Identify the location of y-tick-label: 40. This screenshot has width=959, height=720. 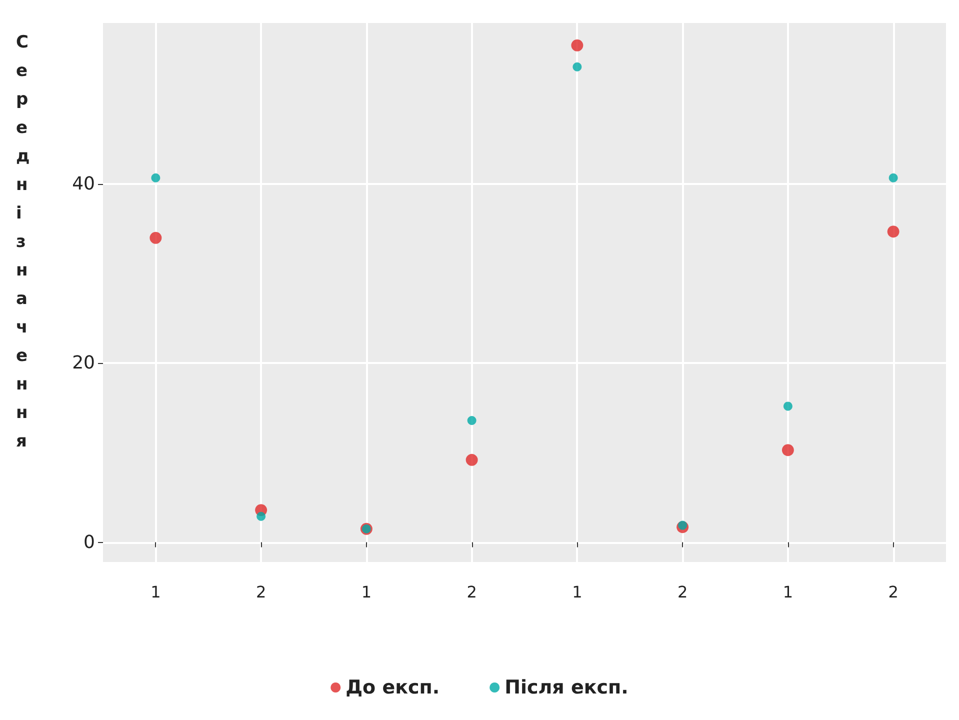
(83, 184).